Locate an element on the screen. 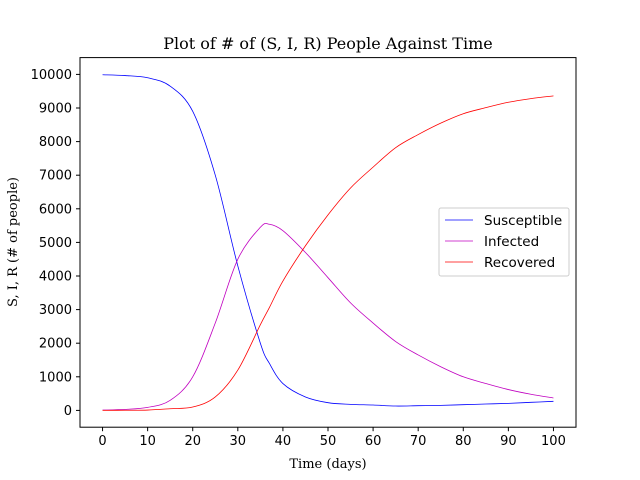 This screenshot has width=640, height=480. x-tick-label: 20 is located at coordinates (192, 441).